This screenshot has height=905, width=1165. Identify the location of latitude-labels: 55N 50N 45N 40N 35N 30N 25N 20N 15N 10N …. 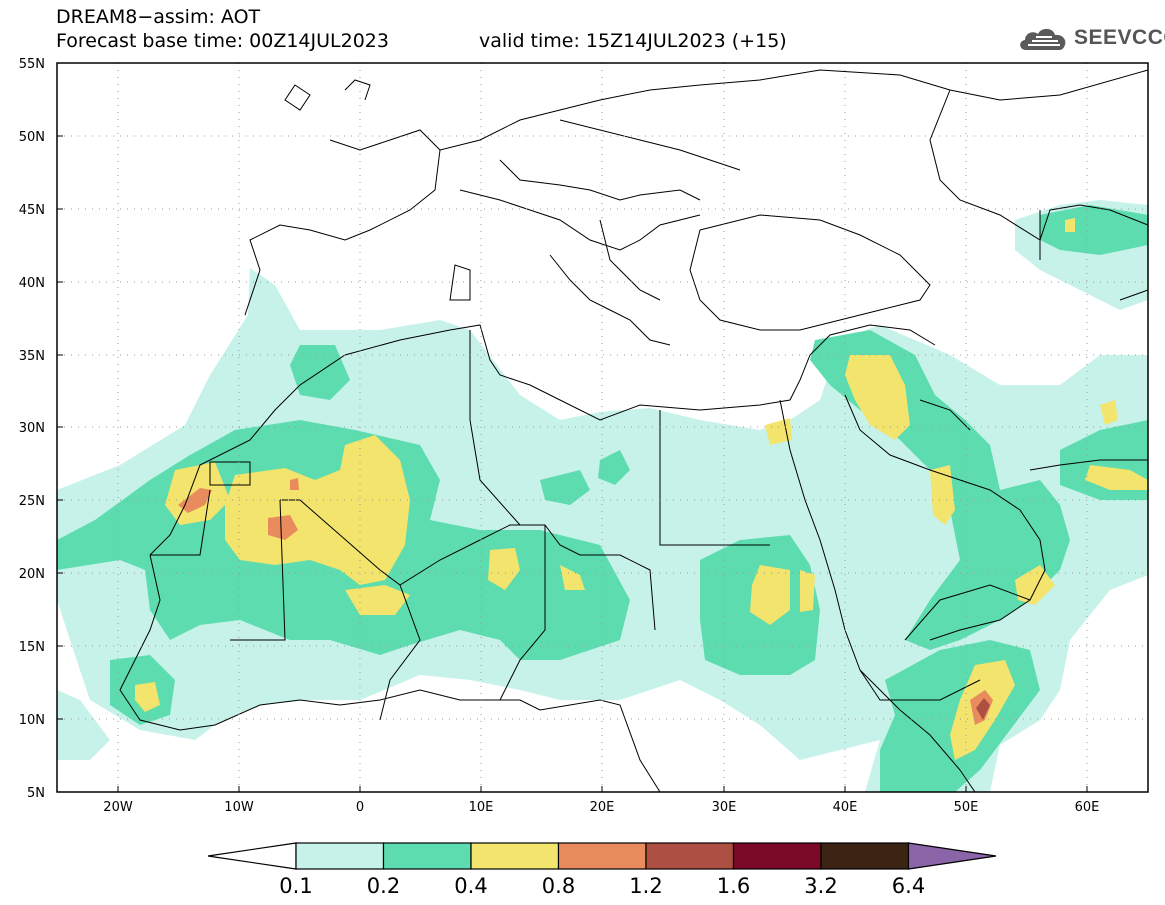
(32, 429).